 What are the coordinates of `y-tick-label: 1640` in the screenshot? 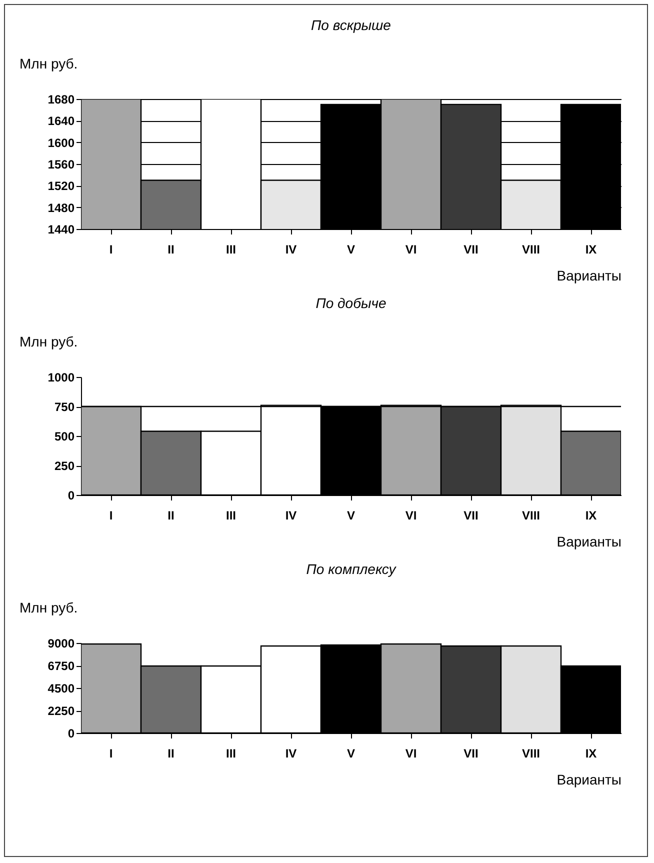 It's located at (61, 121).